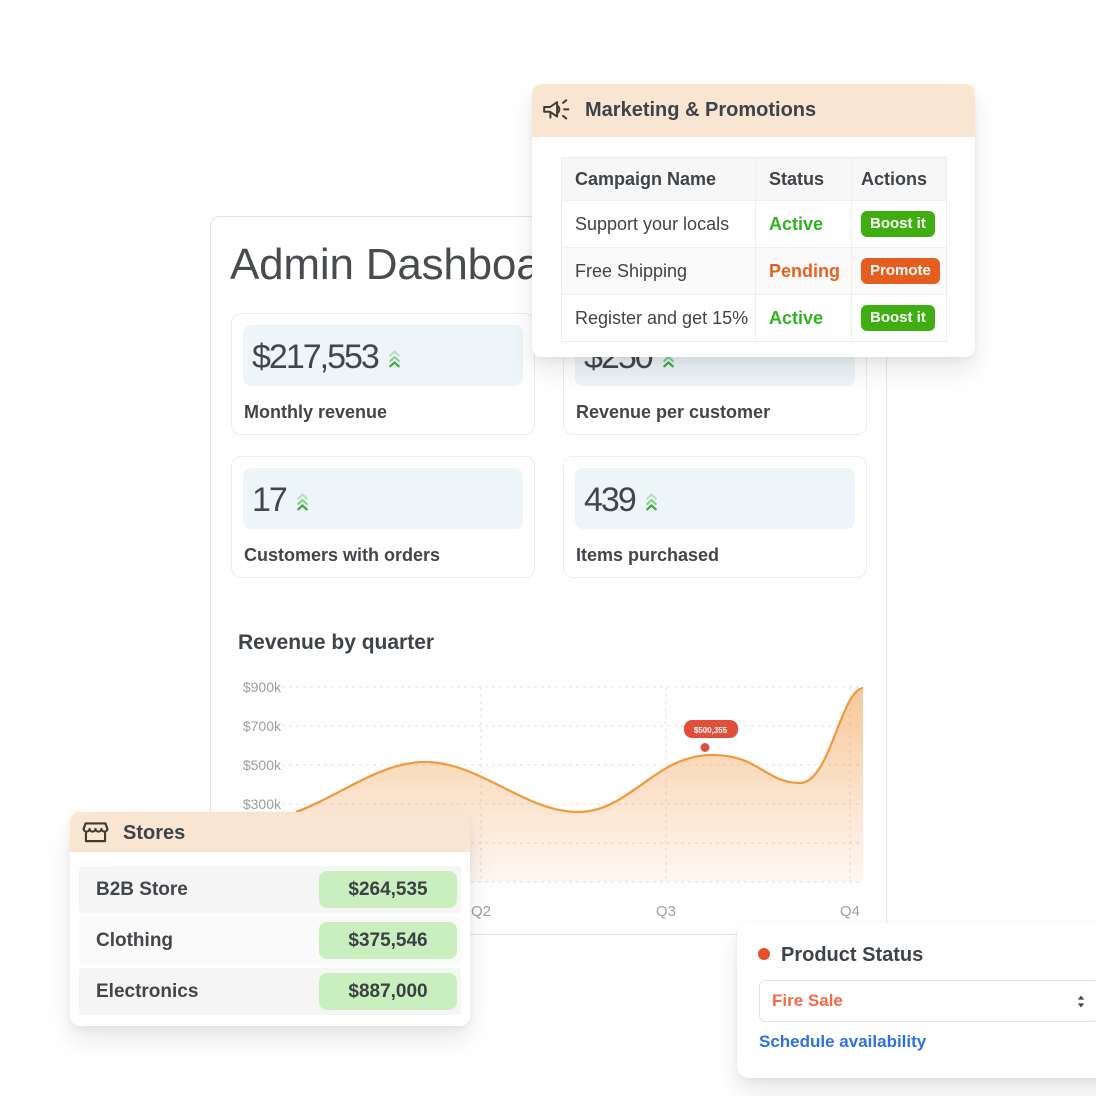 This screenshot has height=1096, width=1096. What do you see at coordinates (262, 804) in the screenshot?
I see `svg-text: $300k` at bounding box center [262, 804].